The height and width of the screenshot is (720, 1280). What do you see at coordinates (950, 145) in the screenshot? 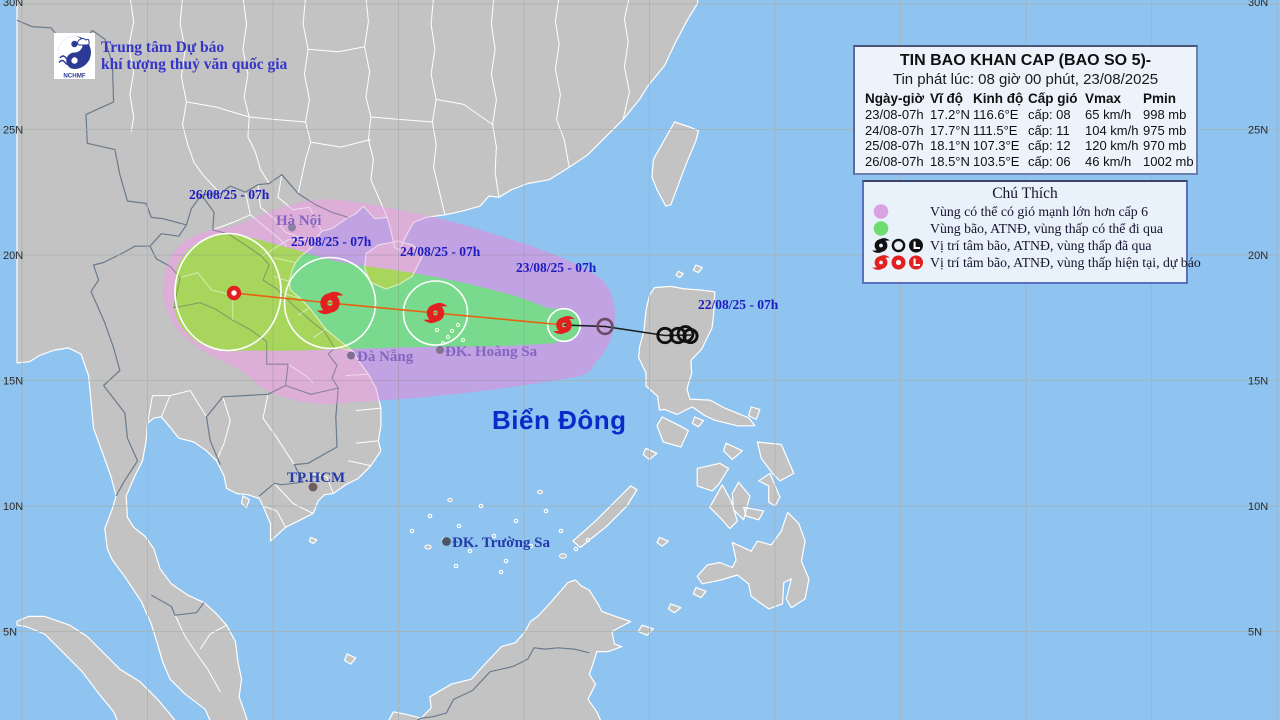
I see `cell-lat: 18.1°N` at bounding box center [950, 145].